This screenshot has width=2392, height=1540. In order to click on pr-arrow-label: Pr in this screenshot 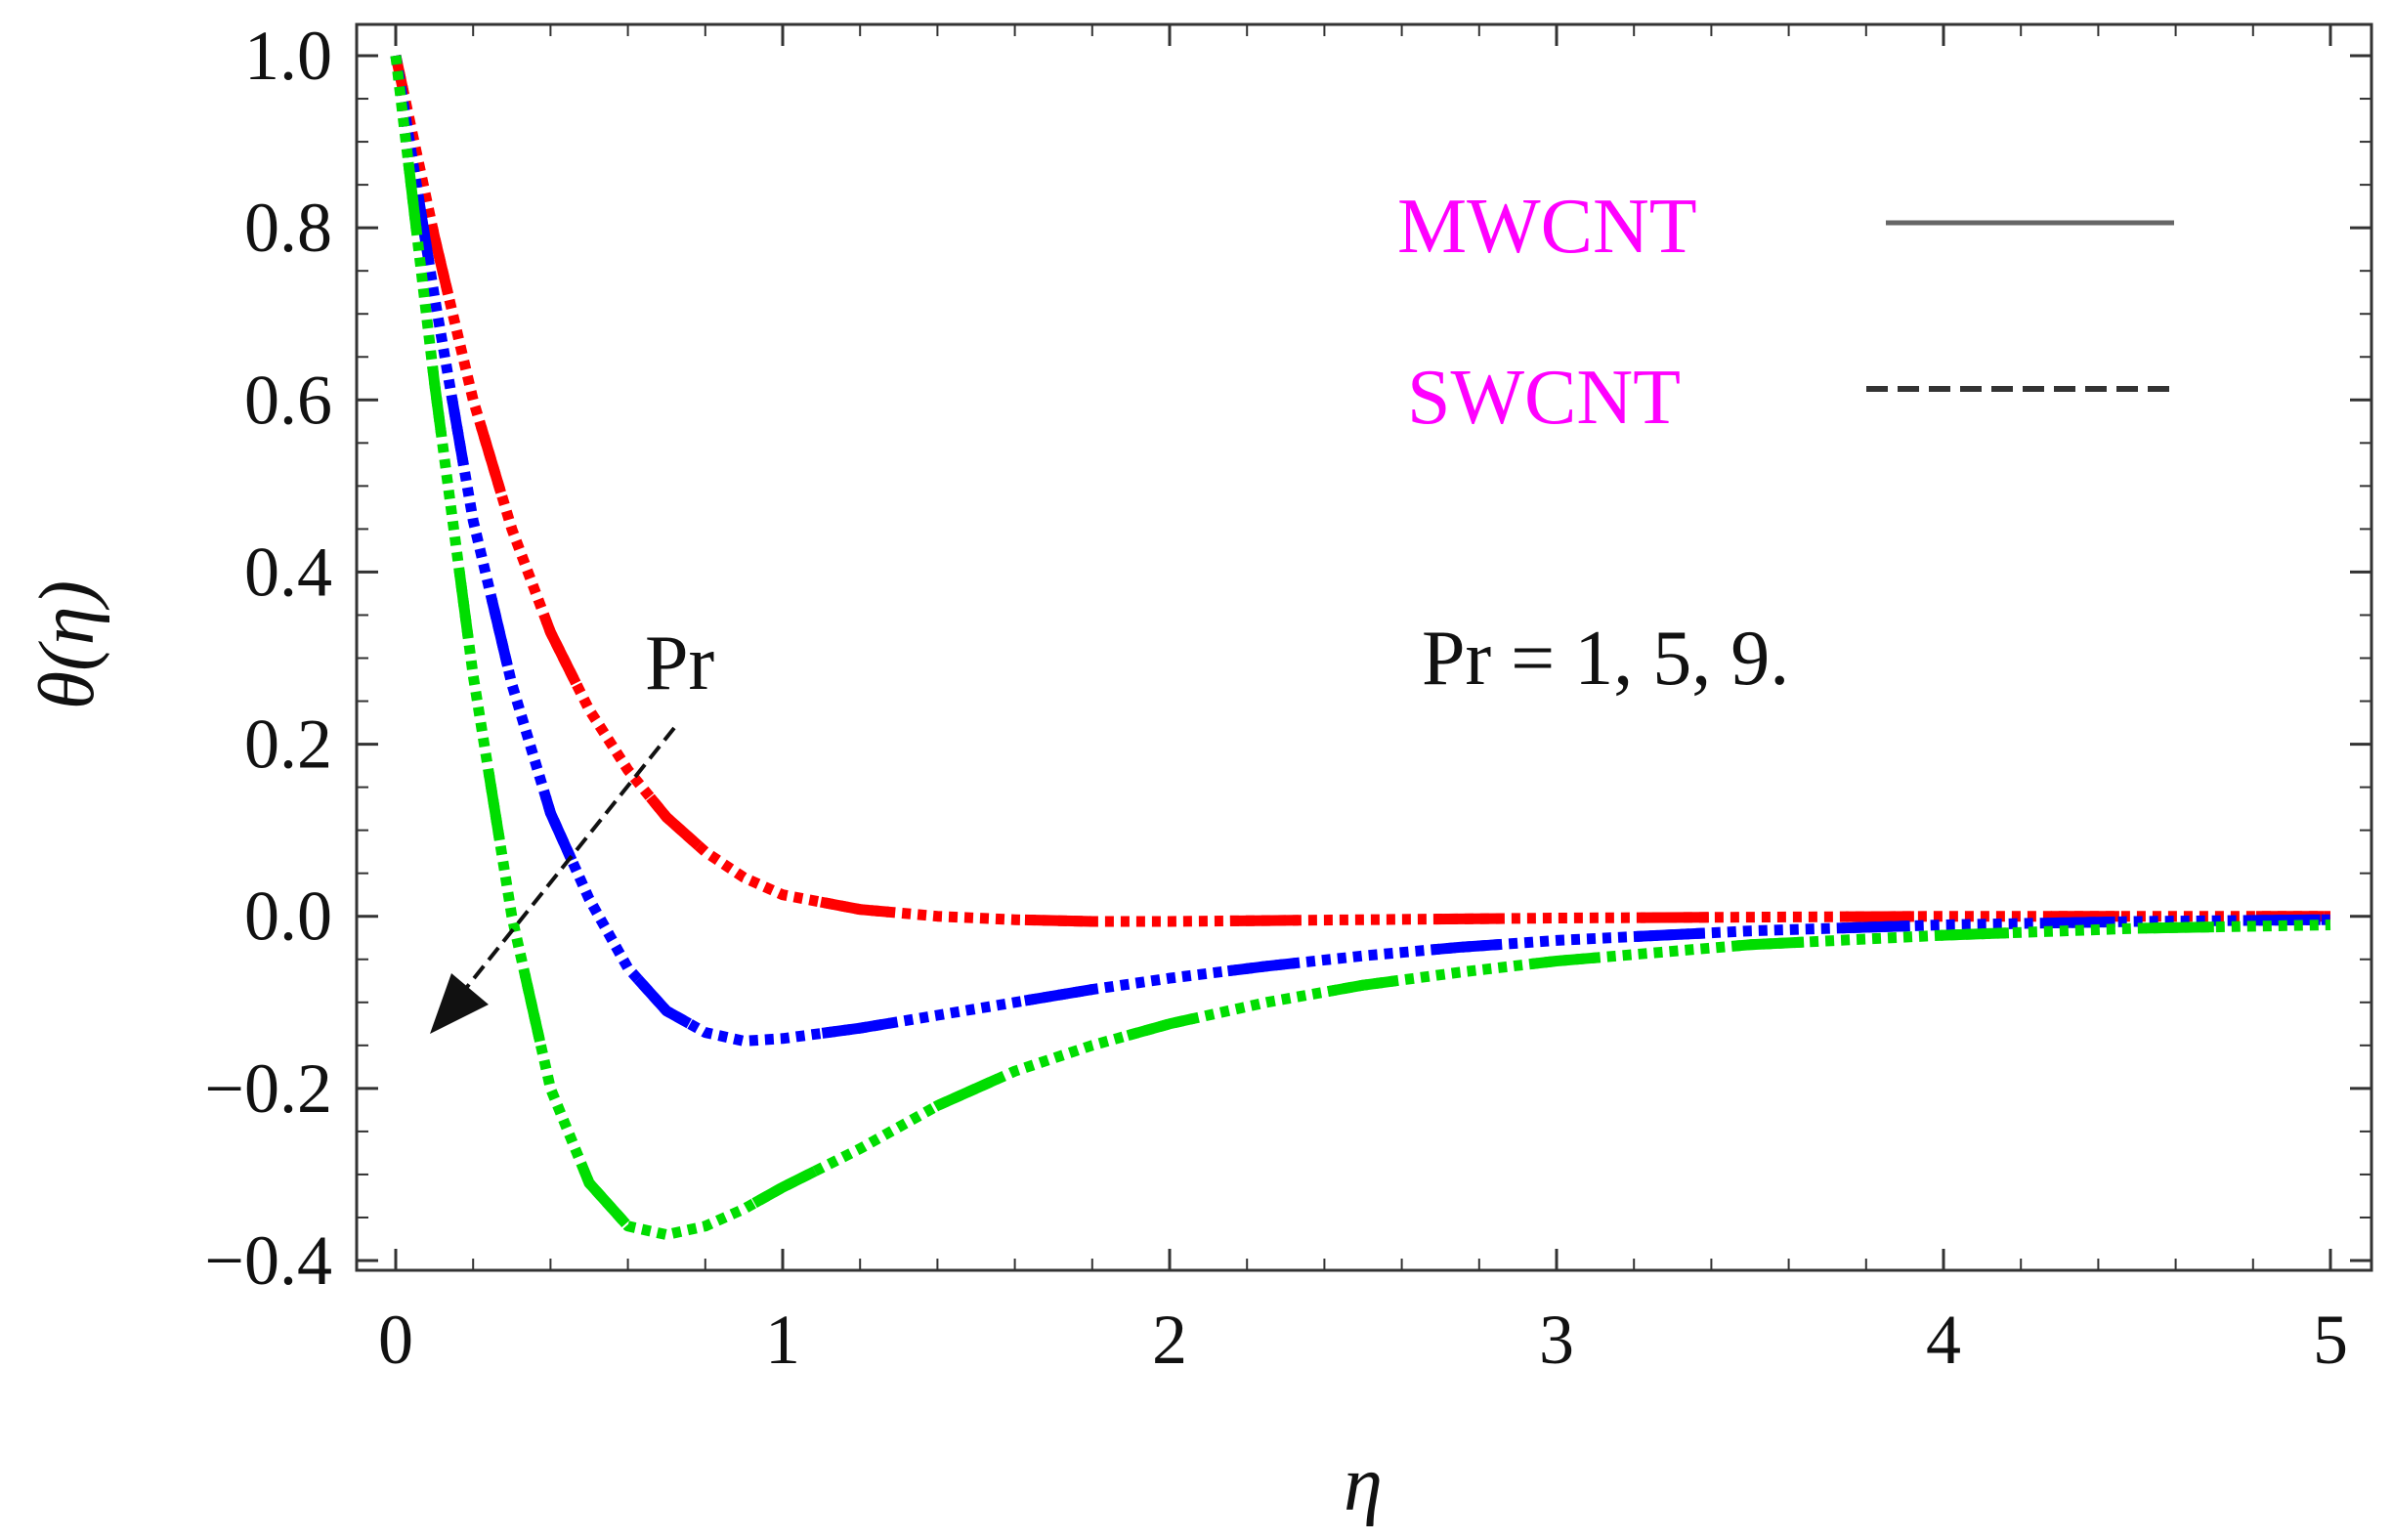, I will do `click(679, 663)`.